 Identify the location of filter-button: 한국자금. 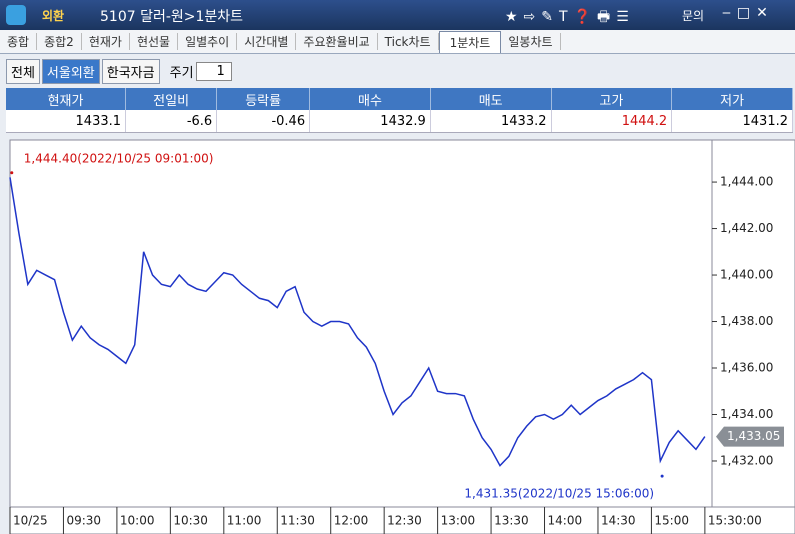
(130, 71).